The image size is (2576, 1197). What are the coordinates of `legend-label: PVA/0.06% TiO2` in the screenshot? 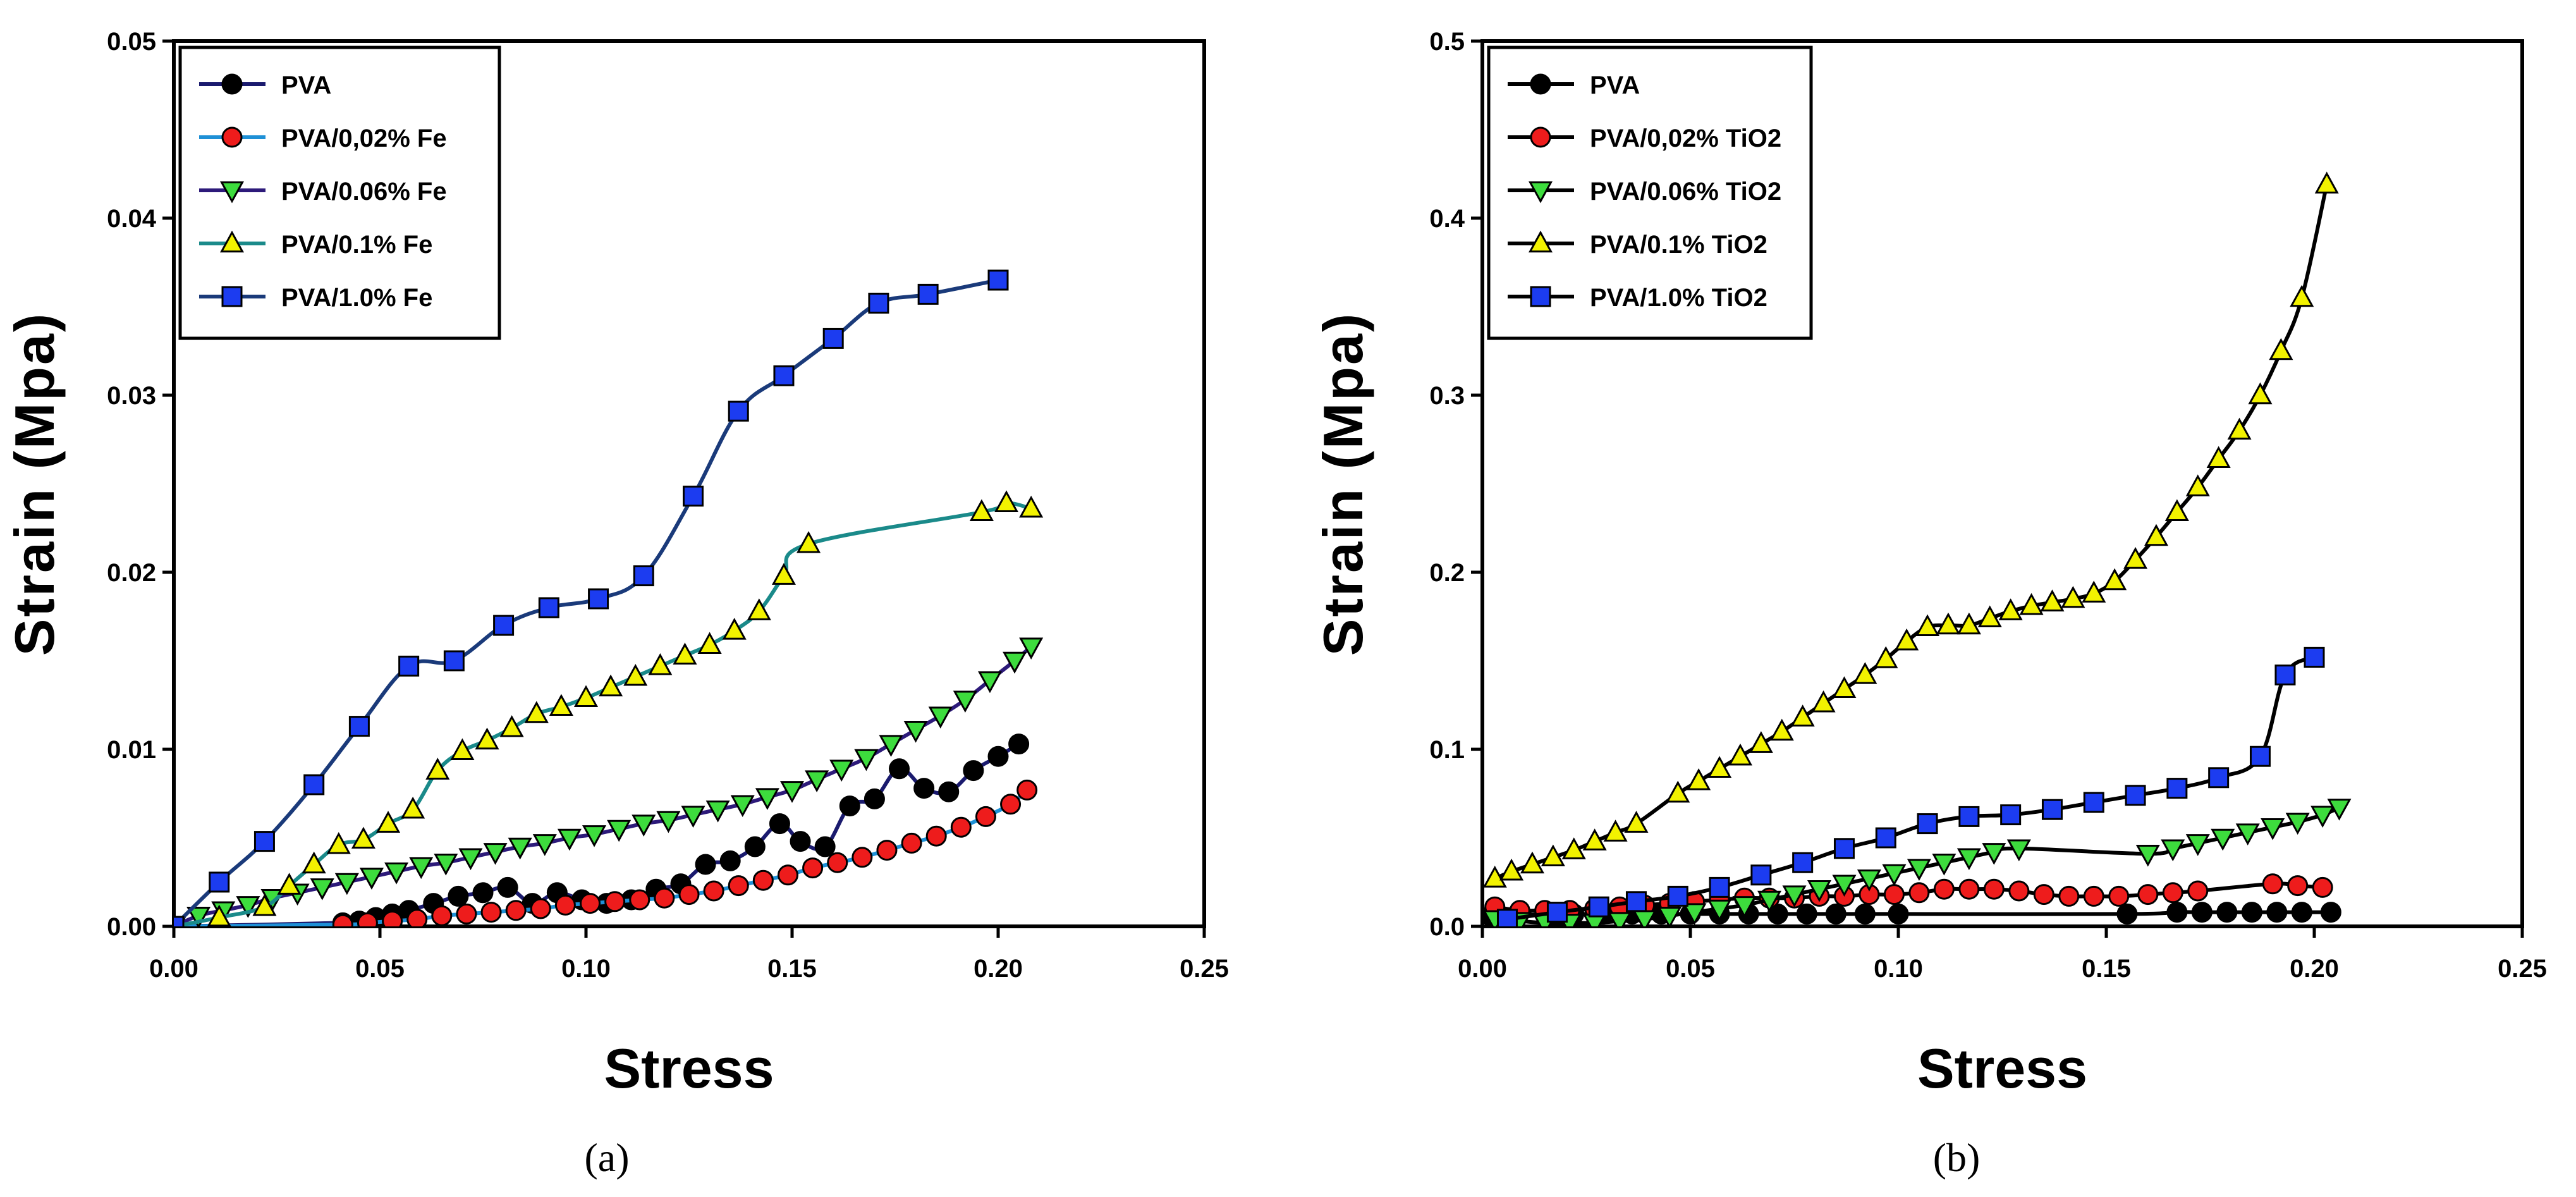 It's located at (1685, 192).